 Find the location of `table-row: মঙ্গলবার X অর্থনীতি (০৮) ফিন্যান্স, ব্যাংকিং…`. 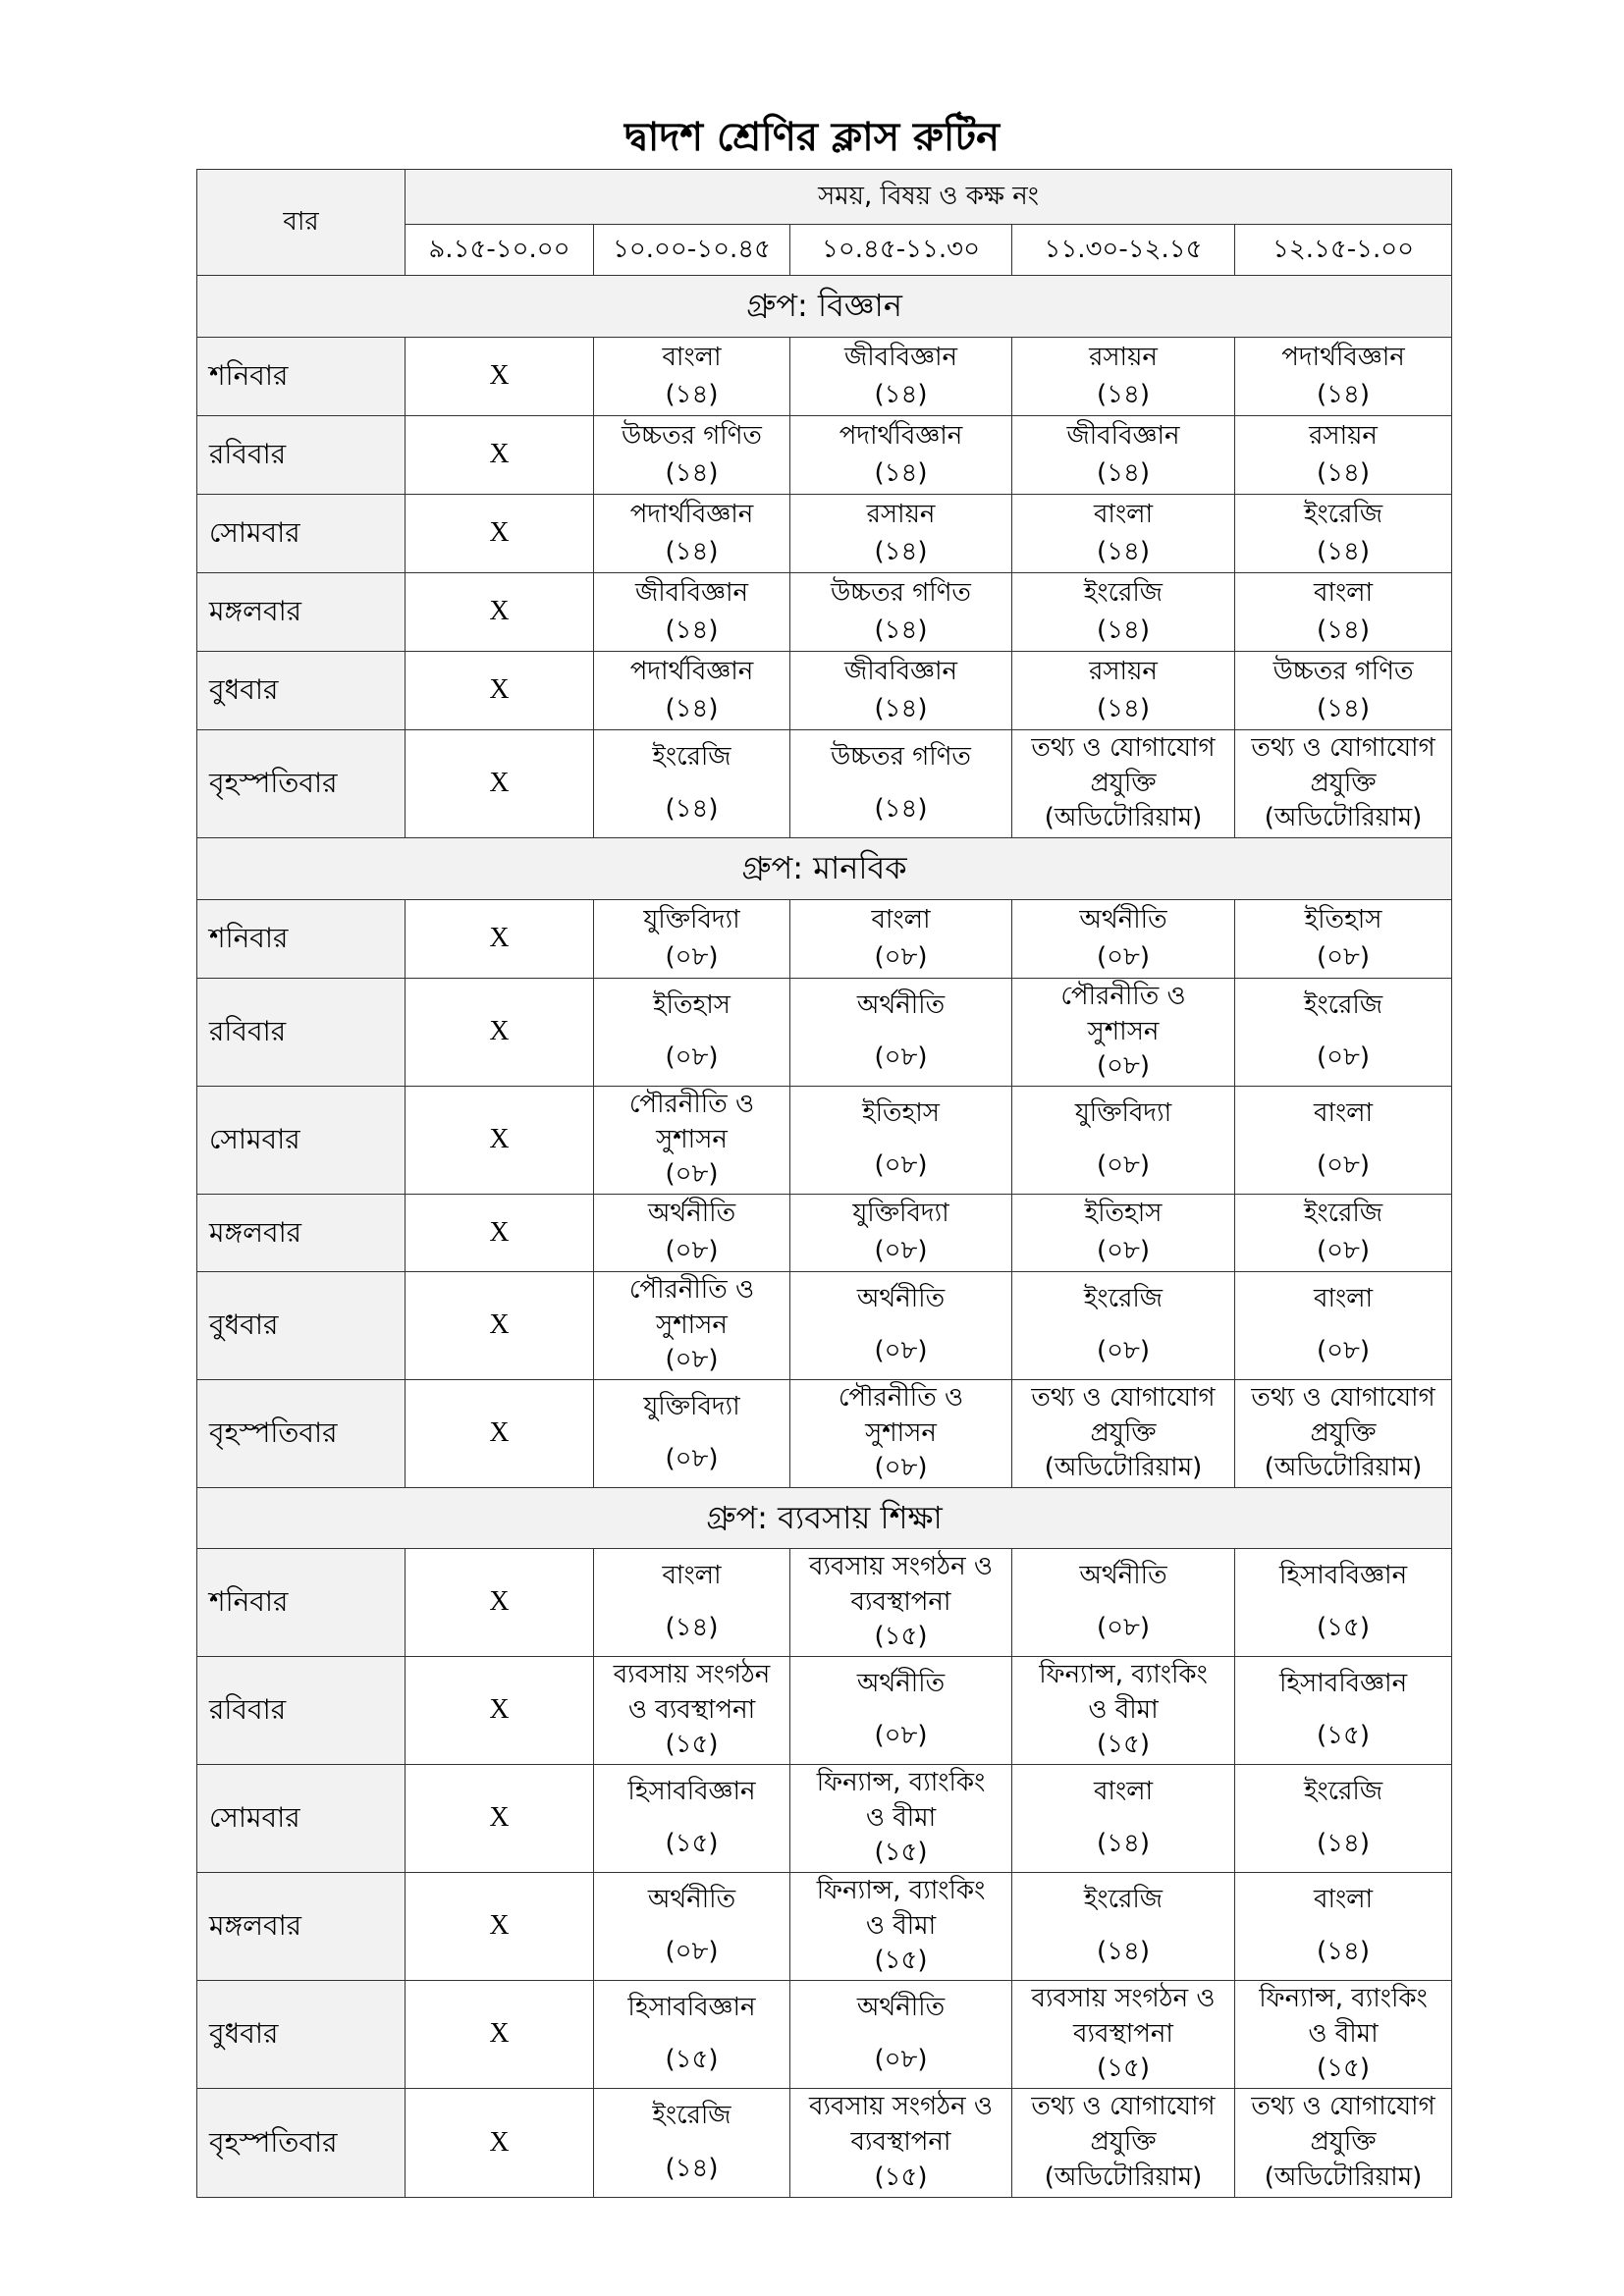

table-row: মঙ্গলবার X অর্থনীতি (০৮) ফিন্যান্স, ব্যাংকিং… is located at coordinates (824, 1926).